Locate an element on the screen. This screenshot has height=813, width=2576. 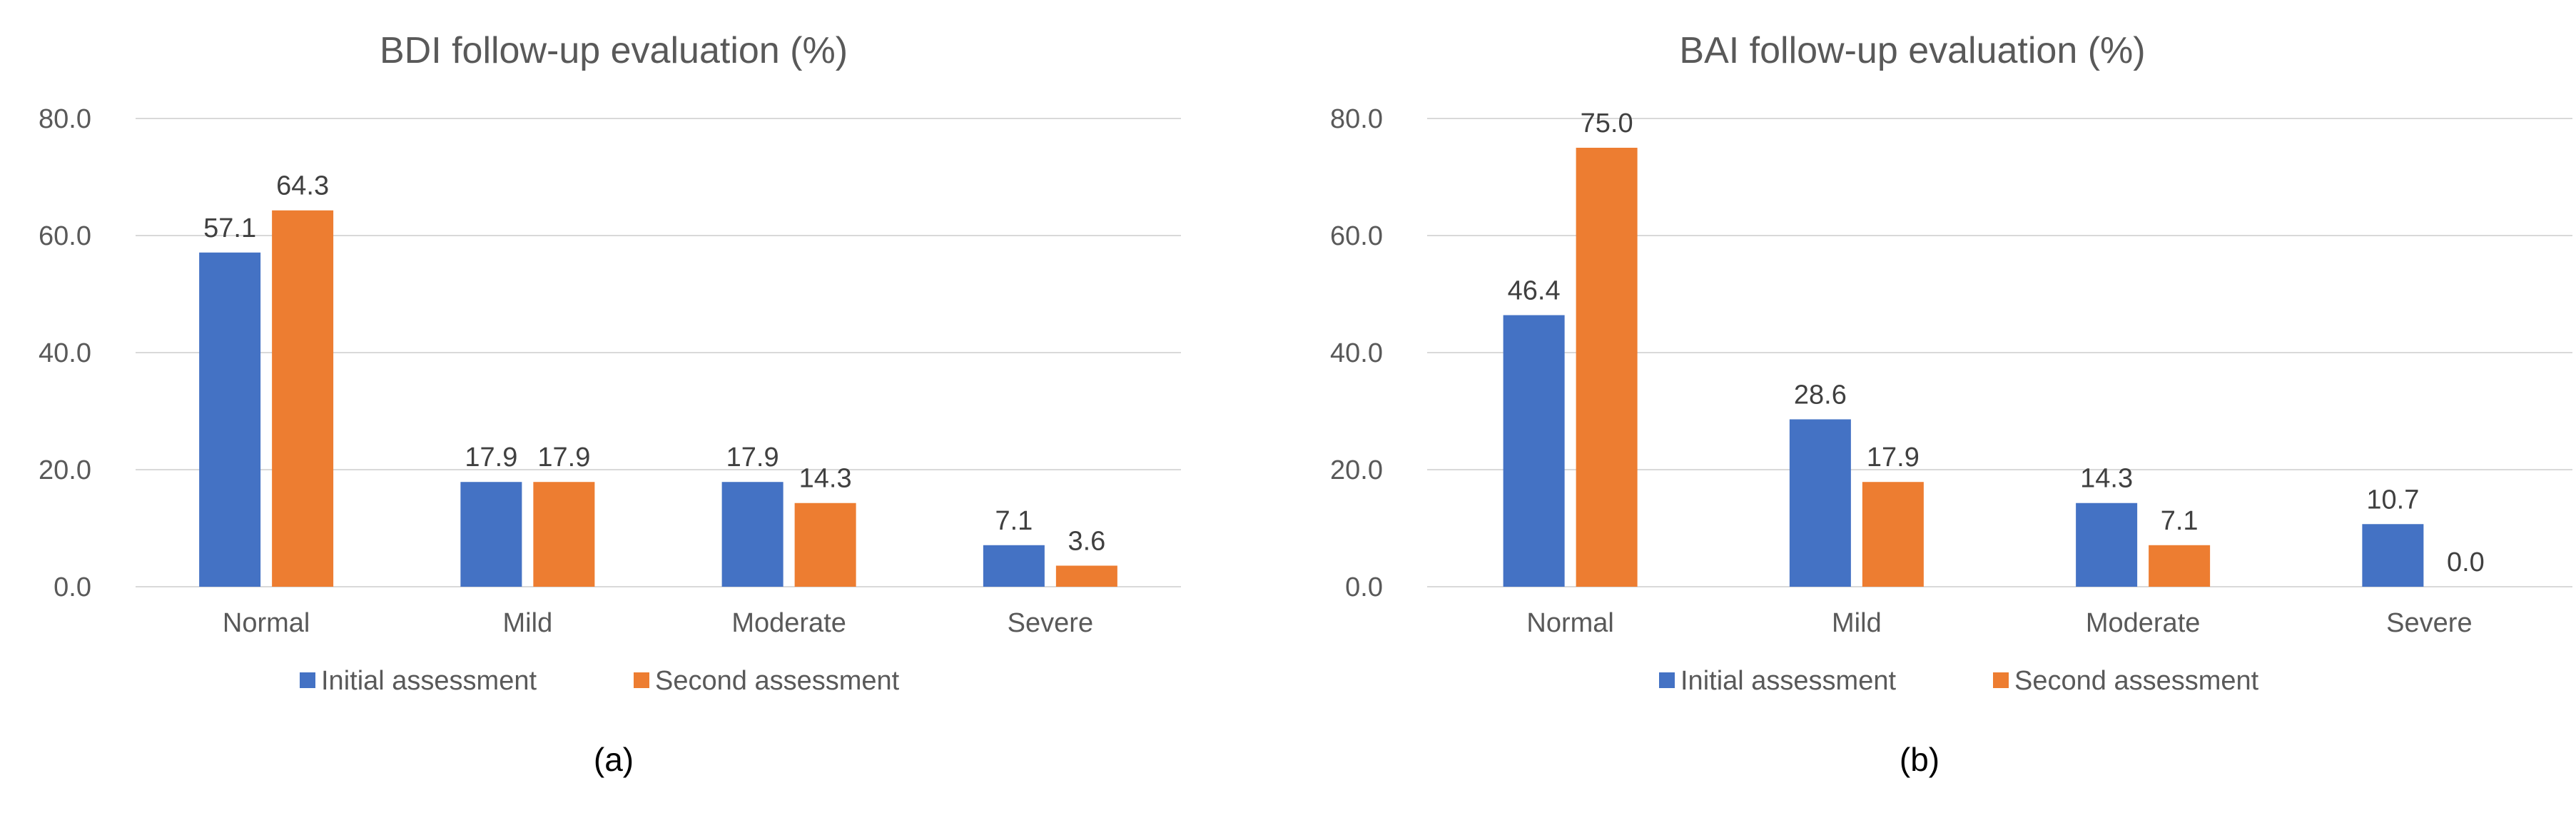
data-label: 57.1 is located at coordinates (229, 228).